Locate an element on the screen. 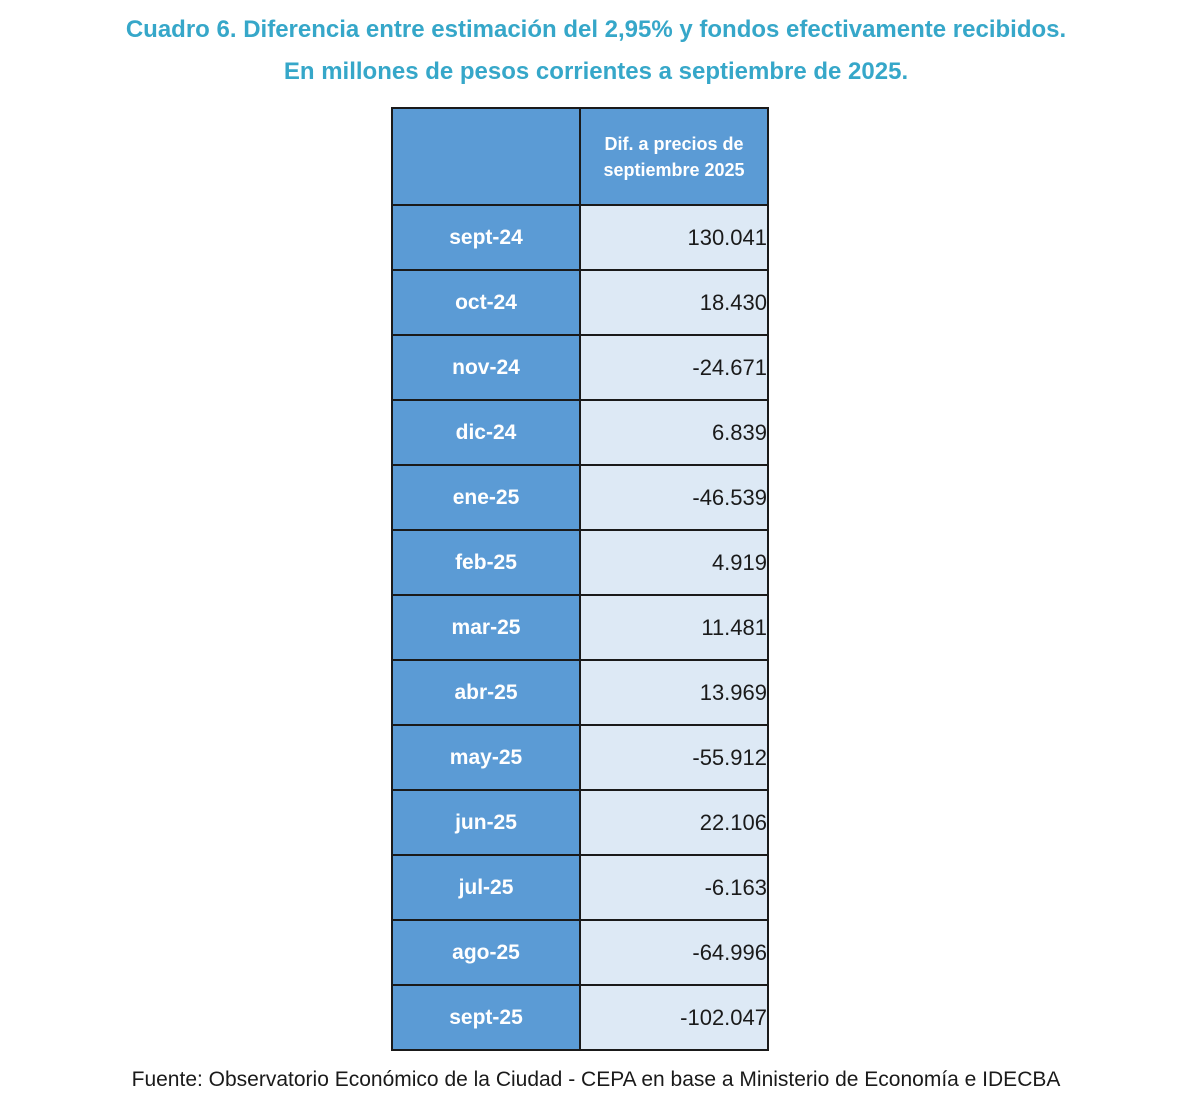  column-header-line-1: Dif. a precios de is located at coordinates (674, 143).